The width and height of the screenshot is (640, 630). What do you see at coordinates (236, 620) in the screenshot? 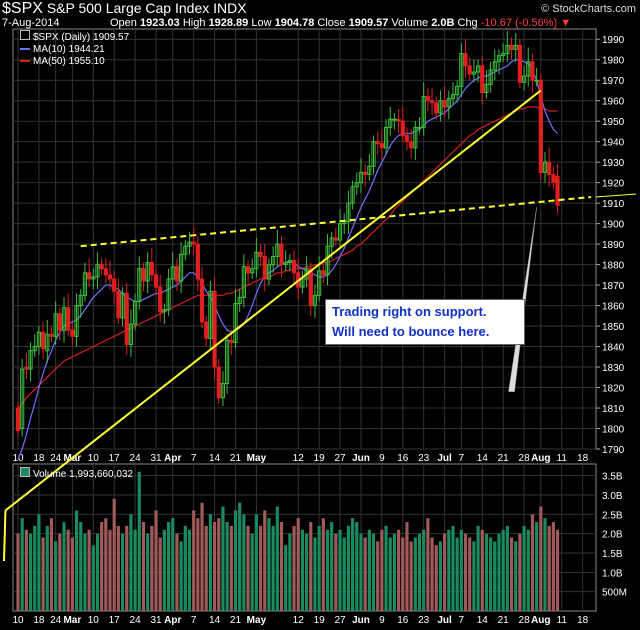
I see `time-tick-label-volume: 21` at bounding box center [236, 620].